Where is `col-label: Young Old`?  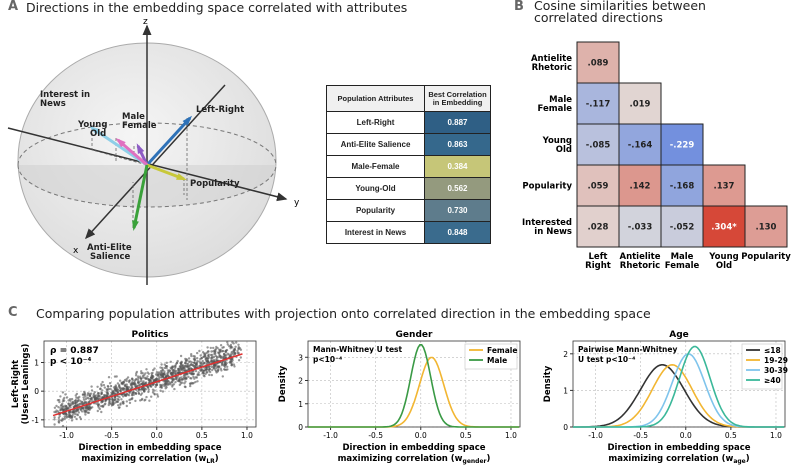 col-label: Young Old is located at coordinates (723, 261).